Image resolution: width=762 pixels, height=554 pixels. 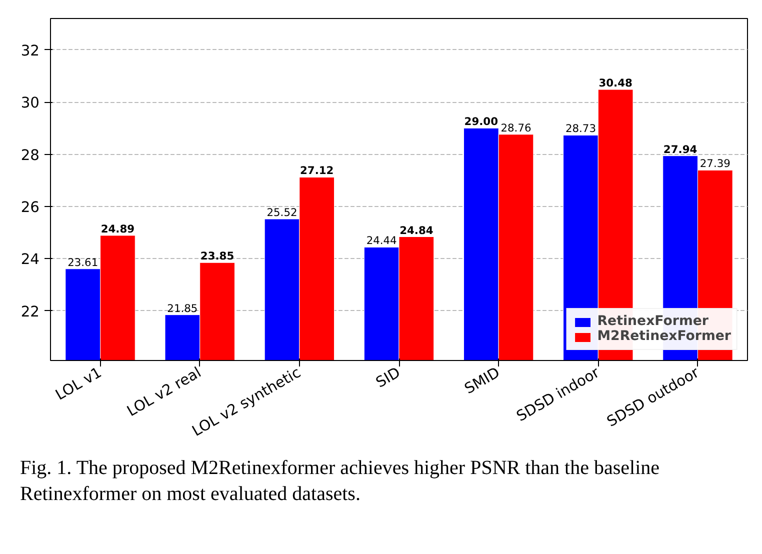 I want to click on y-tick-label: 30, so click(x=30, y=103).